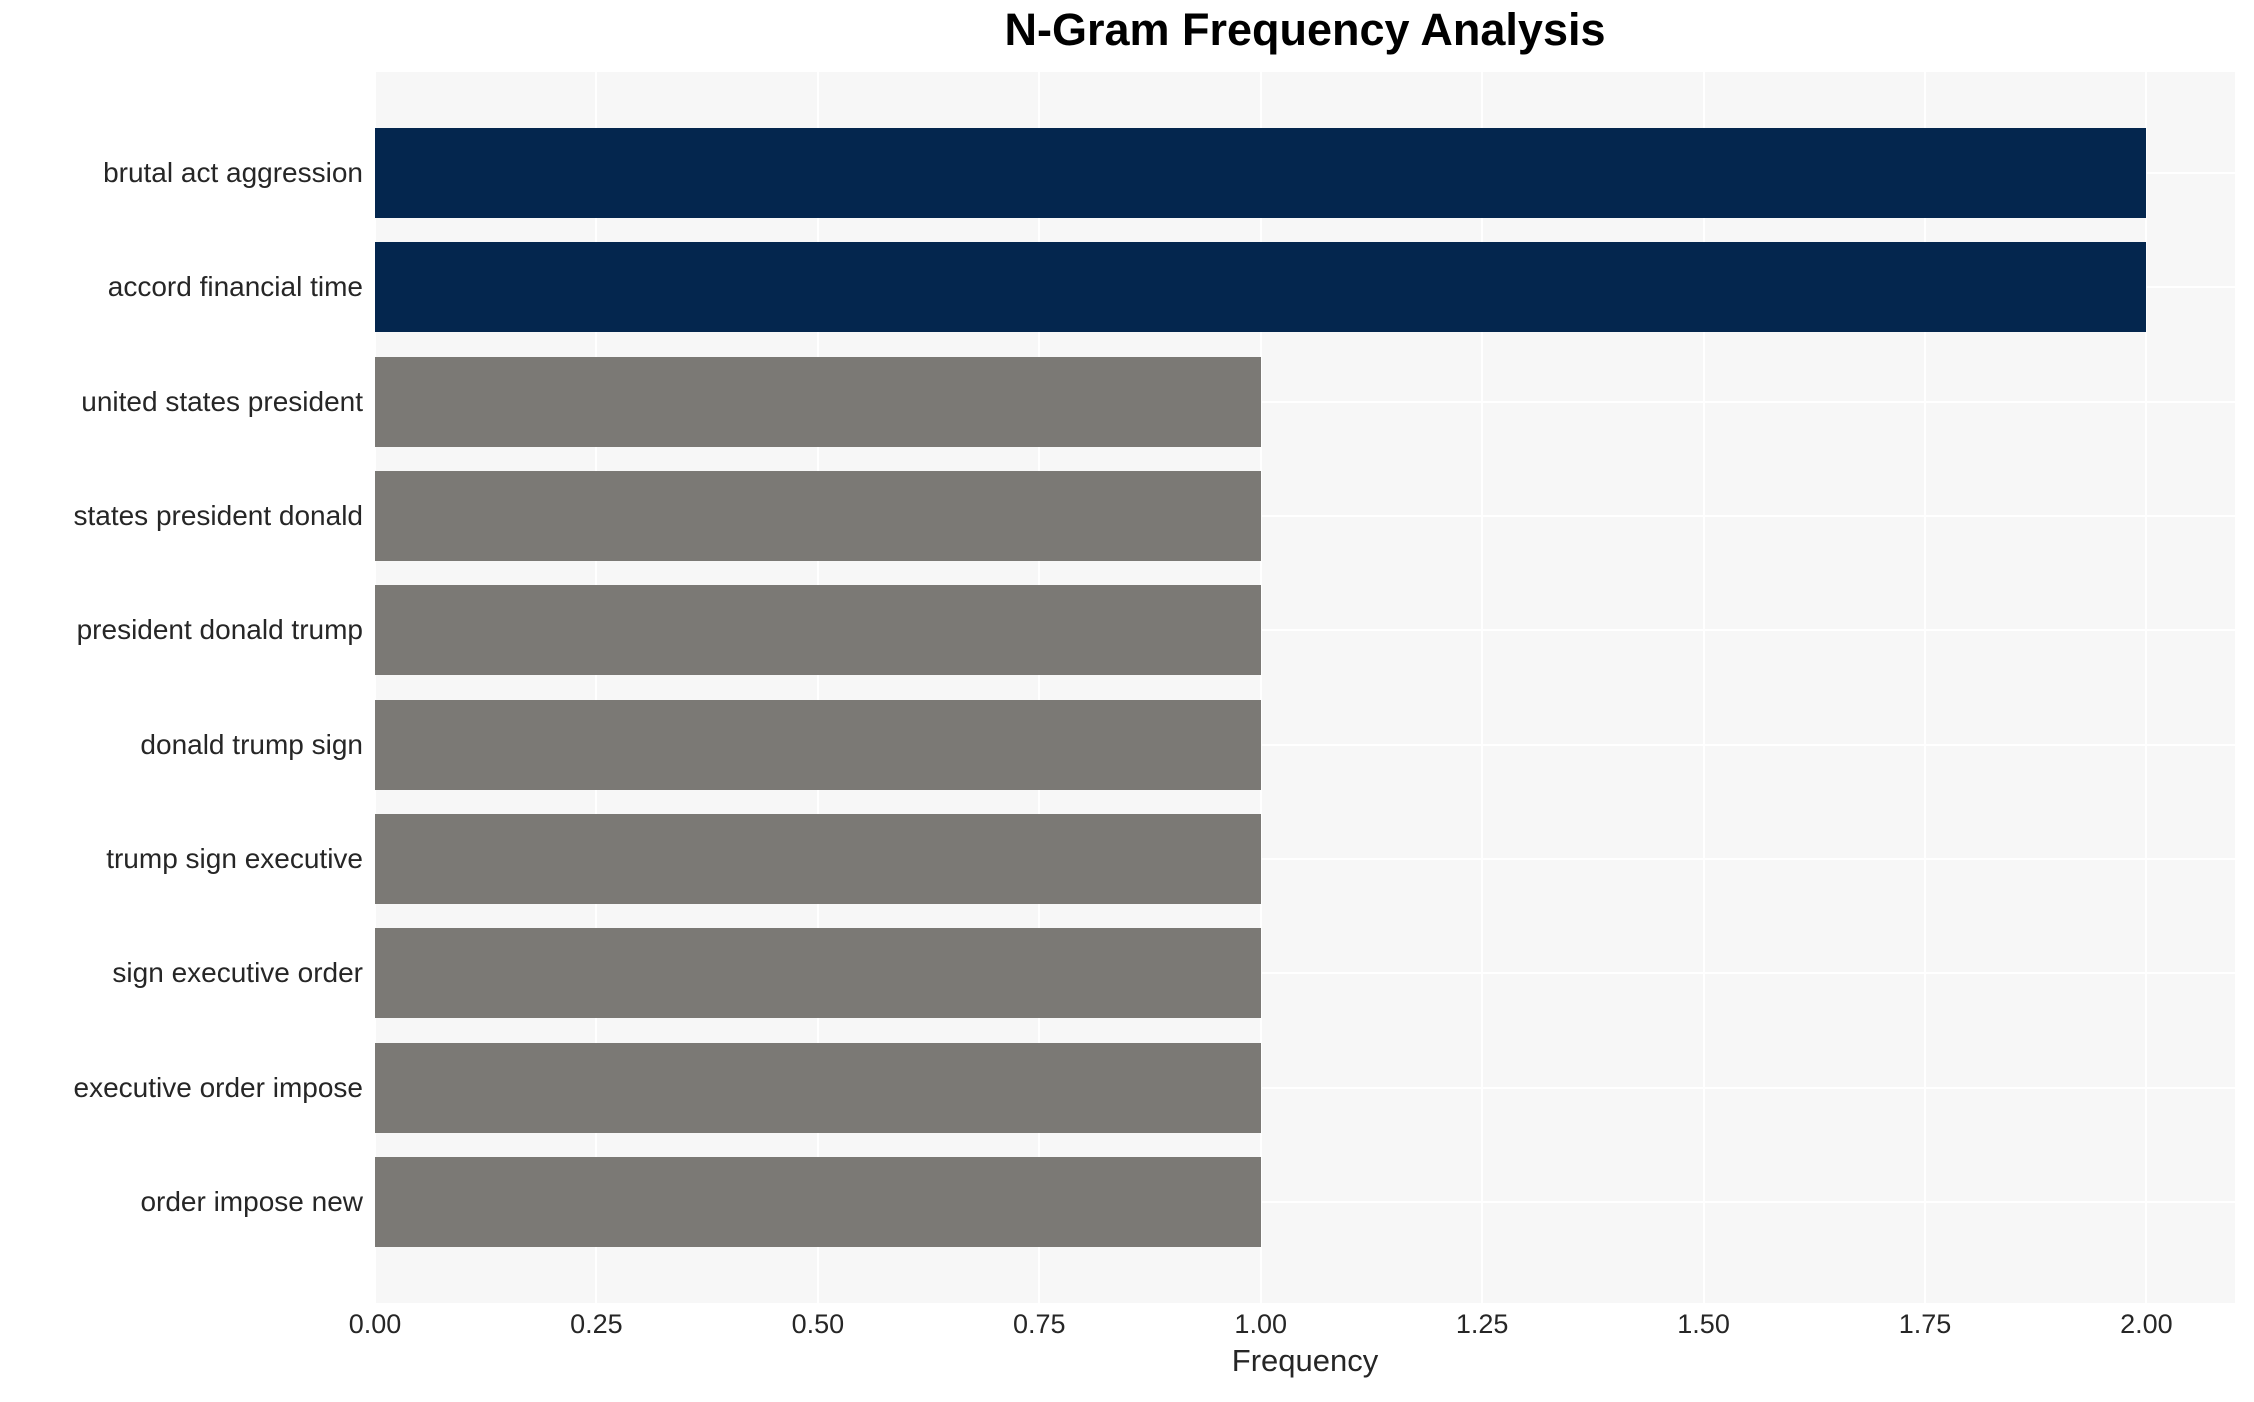  Describe the element at coordinates (1703, 1324) in the screenshot. I see `x-tick-label: 1.50` at that location.